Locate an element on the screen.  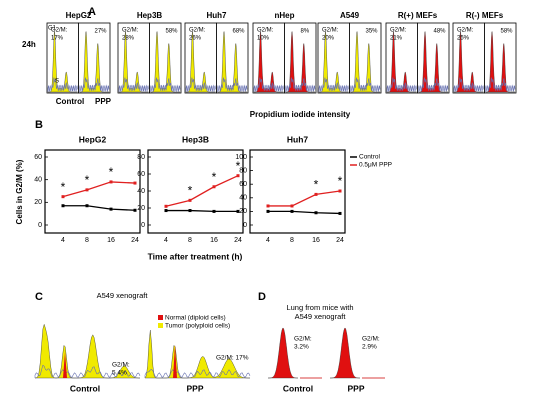
panel-label: D is located at coordinates (262, 297).